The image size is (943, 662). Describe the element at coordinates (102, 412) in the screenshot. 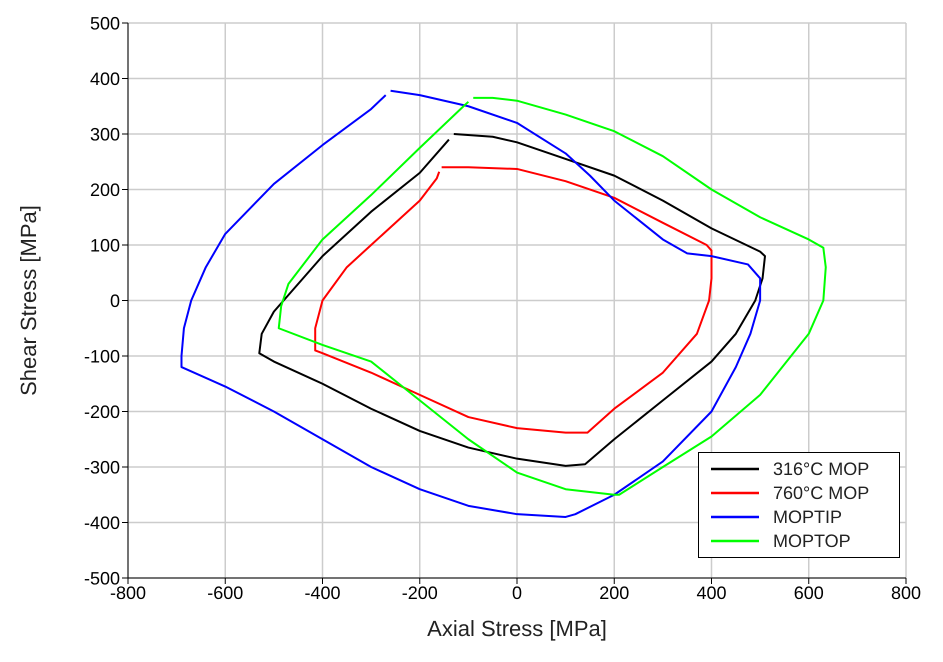

I see `y-tick-label: -200` at that location.